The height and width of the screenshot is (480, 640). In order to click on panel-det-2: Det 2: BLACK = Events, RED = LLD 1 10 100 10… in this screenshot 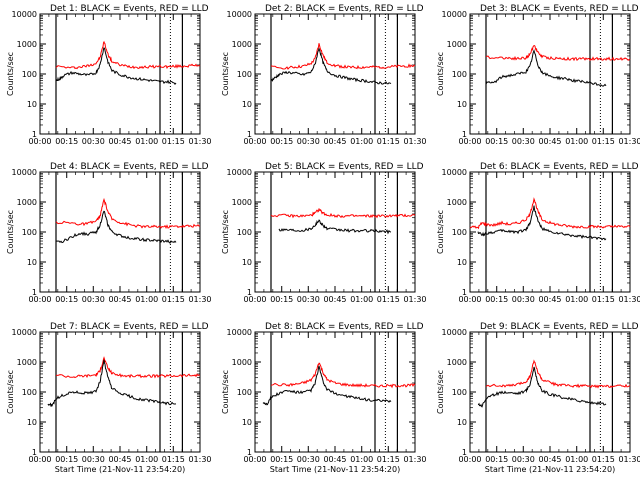, I will do `click(324, 75)`.